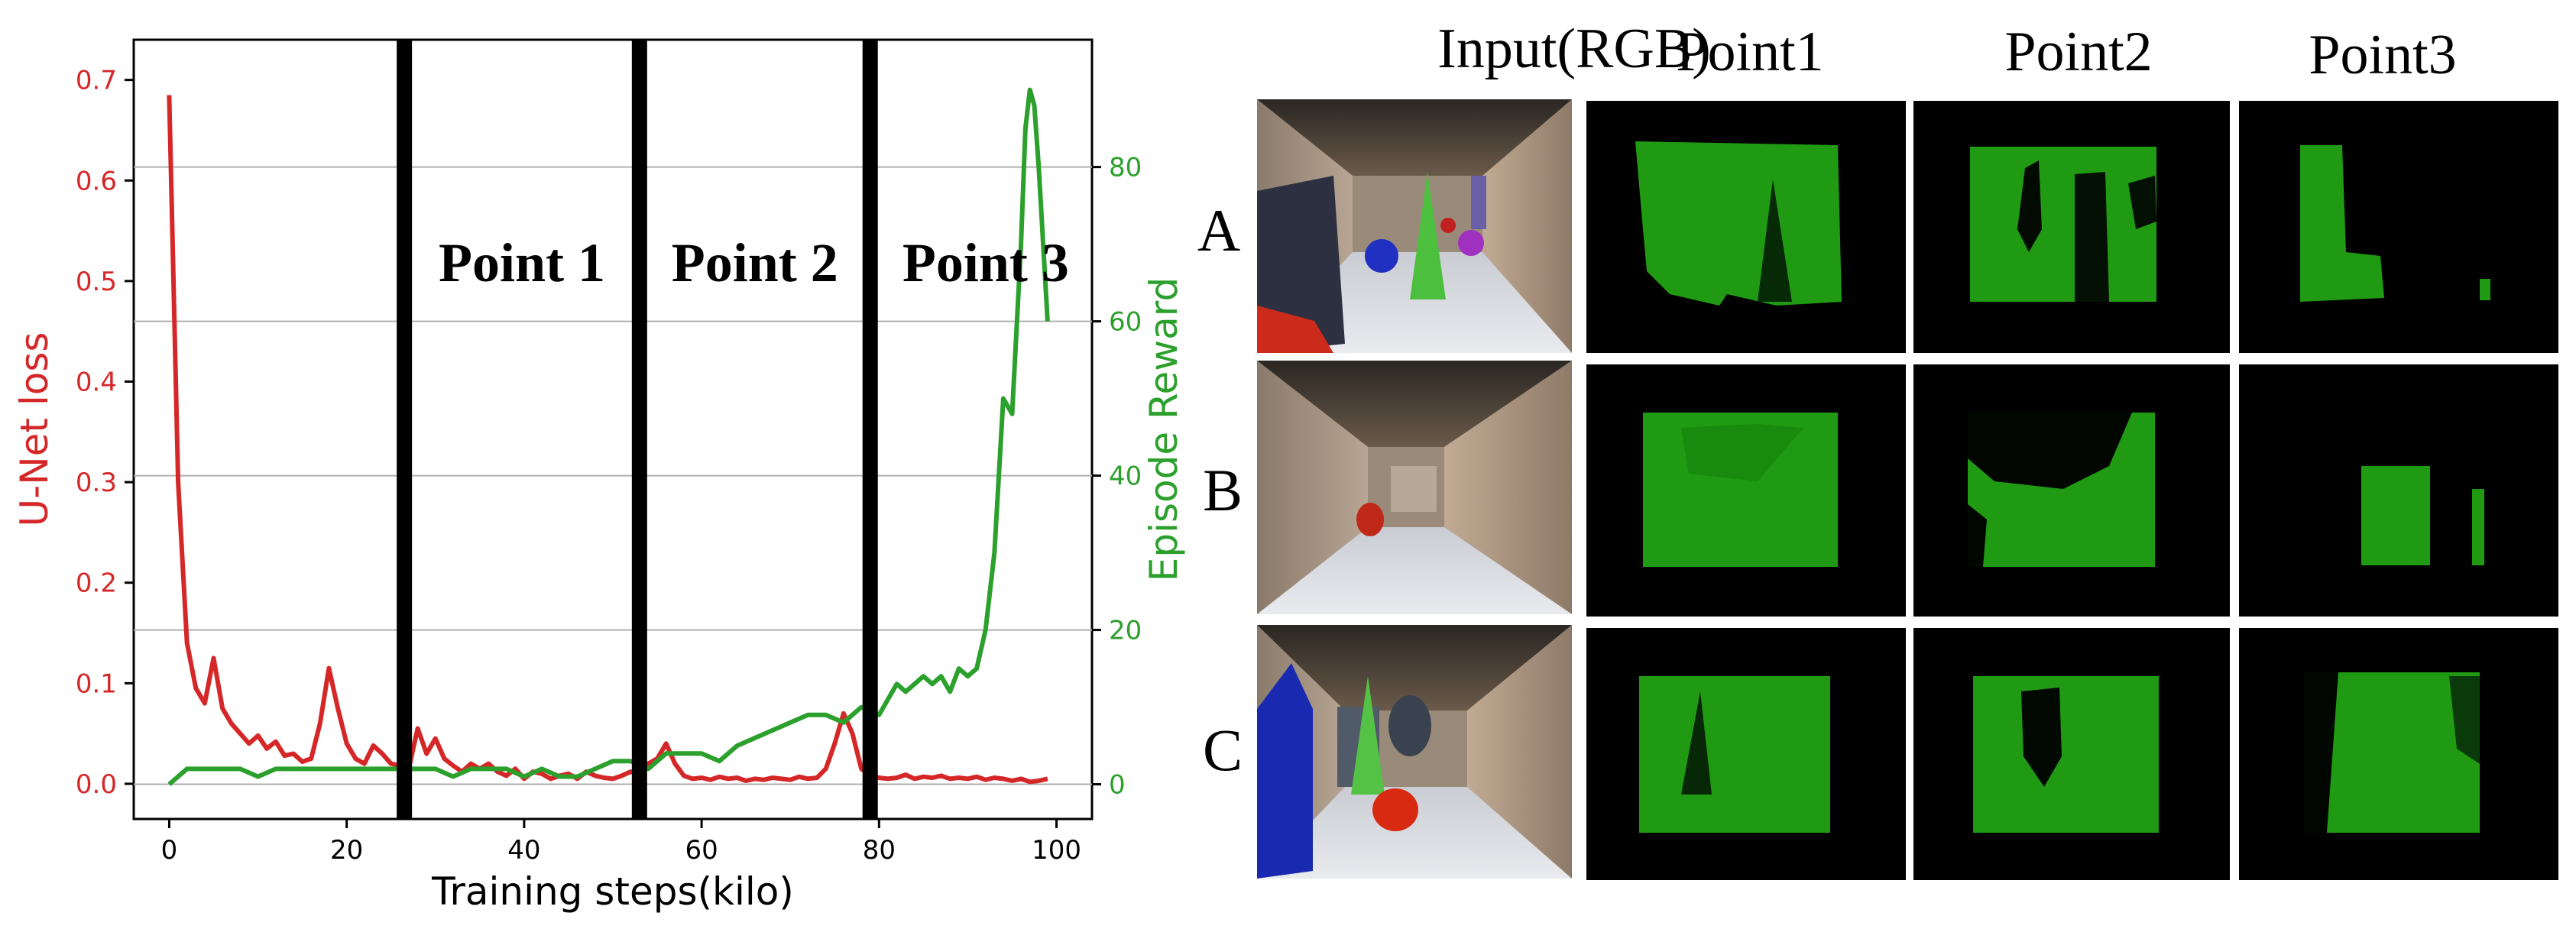 The image size is (2576, 929). Describe the element at coordinates (1164, 429) in the screenshot. I see `y-right-axis-label: Episode Reward` at that location.